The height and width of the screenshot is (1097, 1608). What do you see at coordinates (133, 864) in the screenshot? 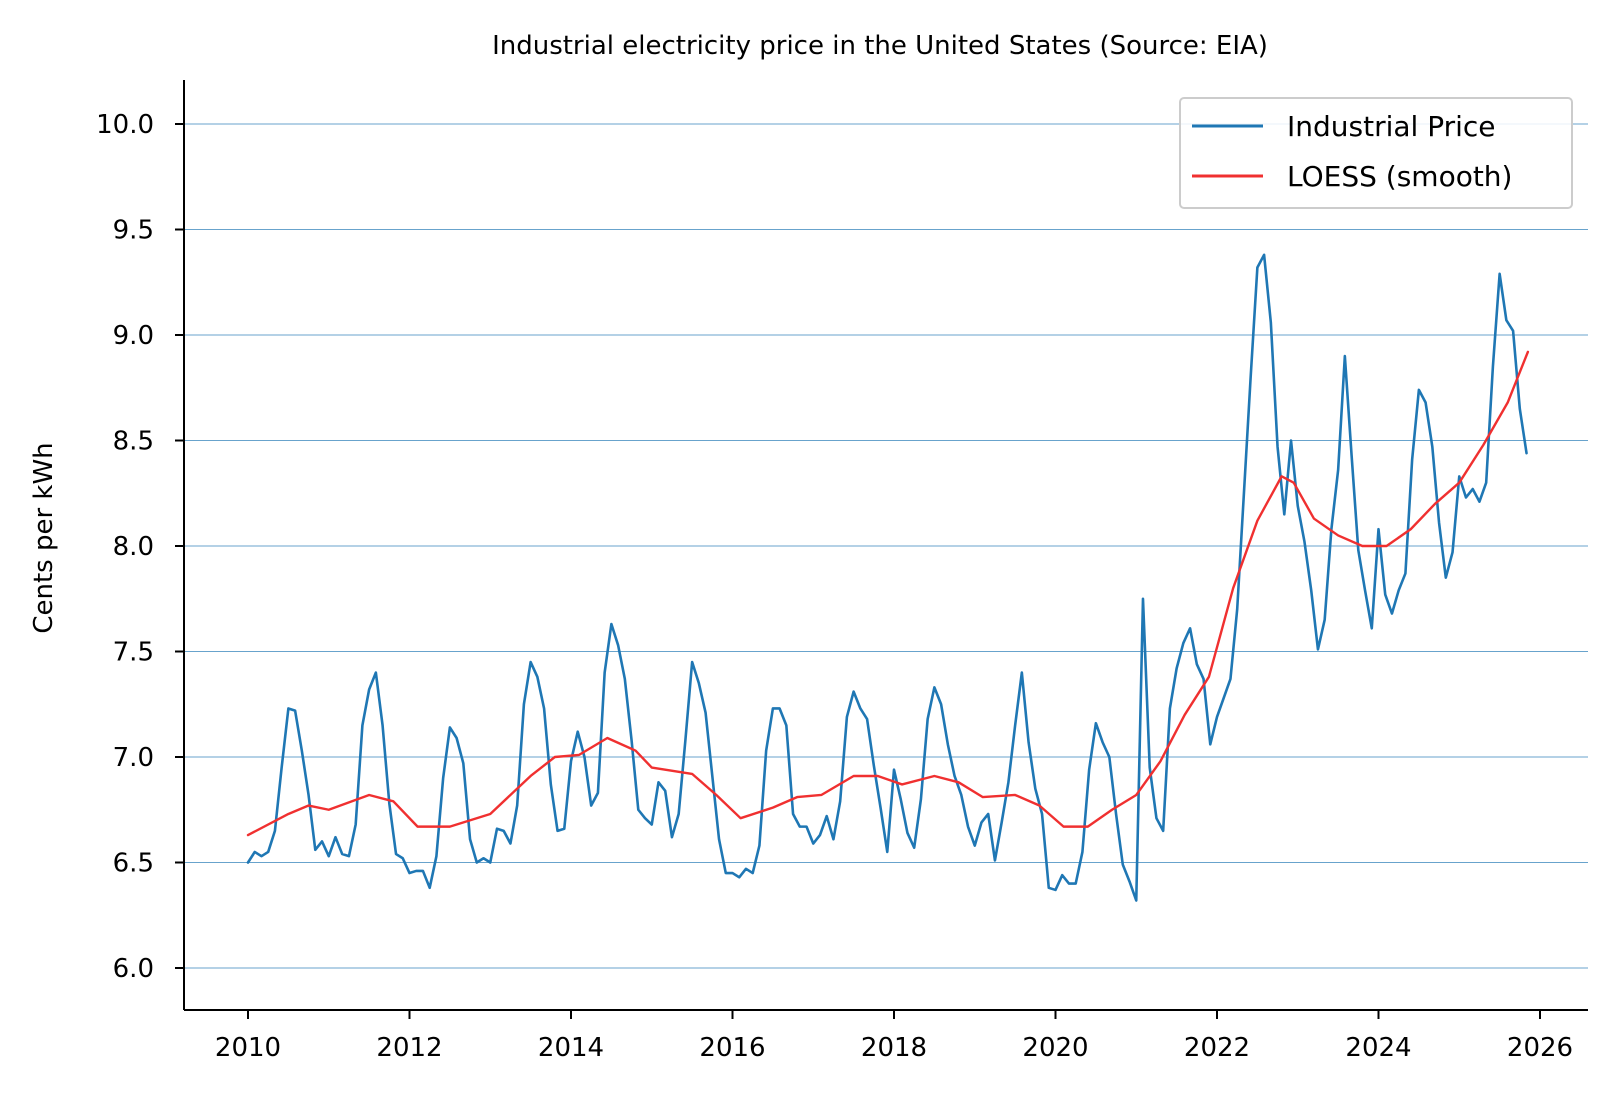
I see `y-tick-label: 6.5` at bounding box center [133, 864].